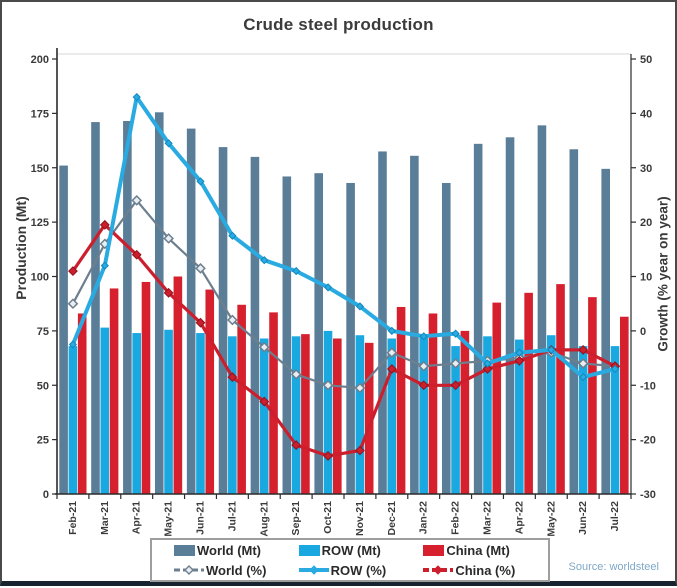 This screenshot has height=588, width=677. I want to click on x-tick-label: Feb-21, so click(73, 518).